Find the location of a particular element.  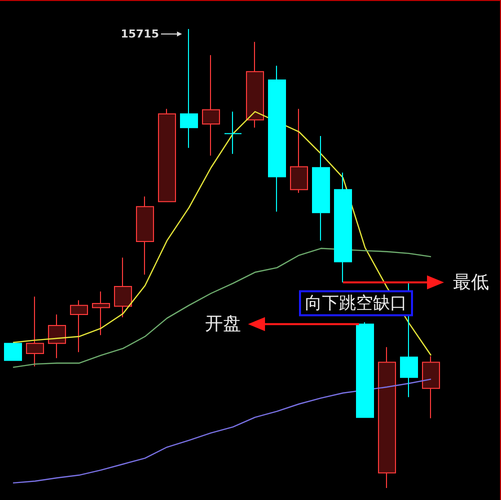

annotation: 15715 is located at coordinates (139, 34).